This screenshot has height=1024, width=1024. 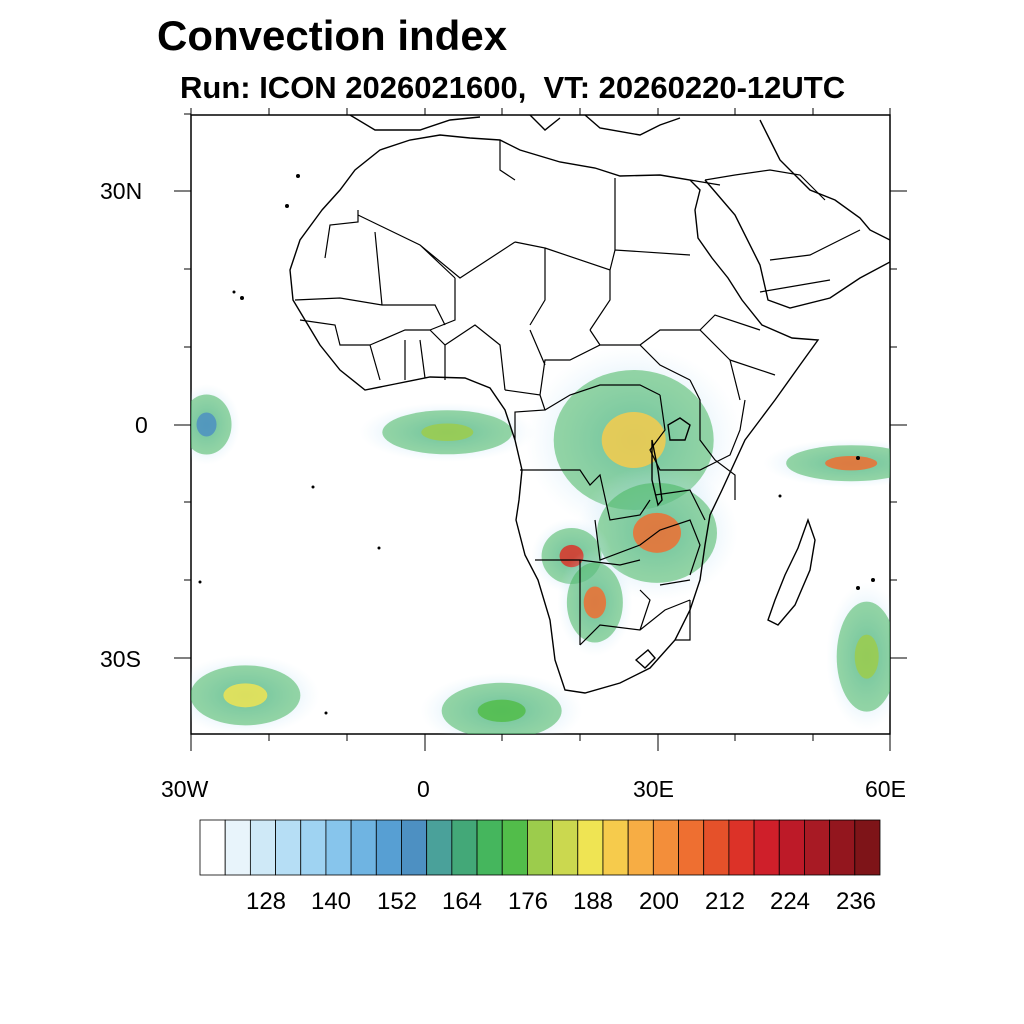 I want to click on colorbar-label: 176, so click(x=528, y=901).